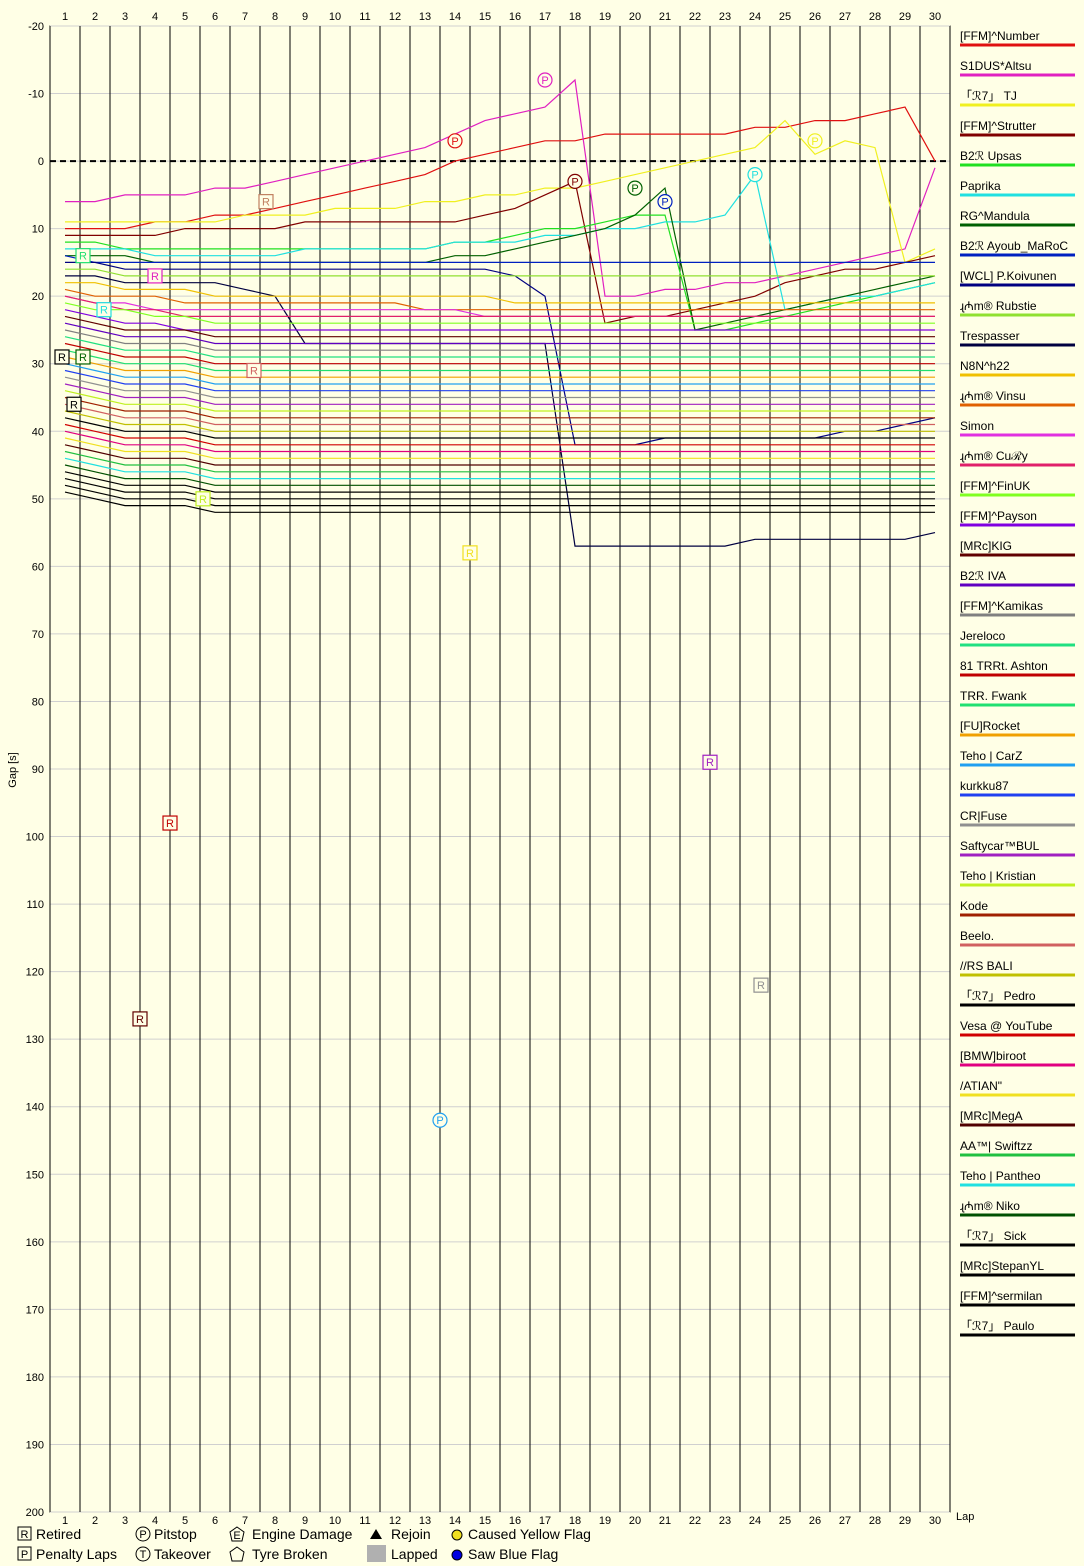  What do you see at coordinates (125, 1521) in the screenshot?
I see `x-tick-label-bottom: 3` at bounding box center [125, 1521].